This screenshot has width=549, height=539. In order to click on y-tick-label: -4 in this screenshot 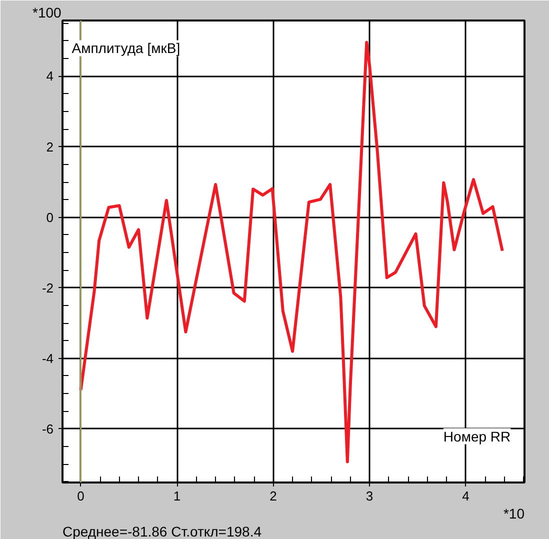, I will do `click(48, 358)`.